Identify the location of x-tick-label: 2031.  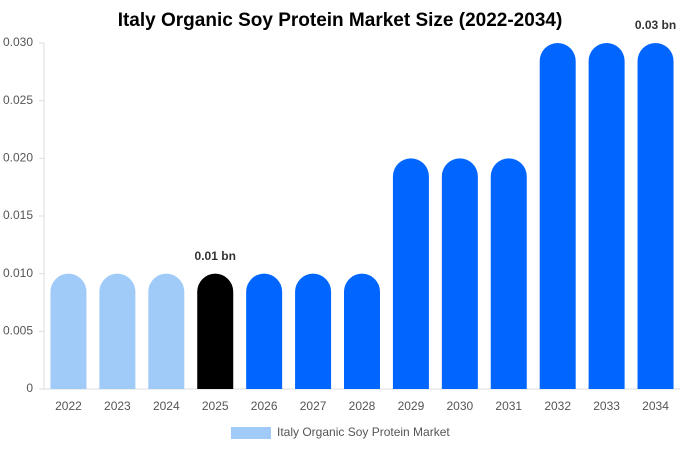
(508, 406).